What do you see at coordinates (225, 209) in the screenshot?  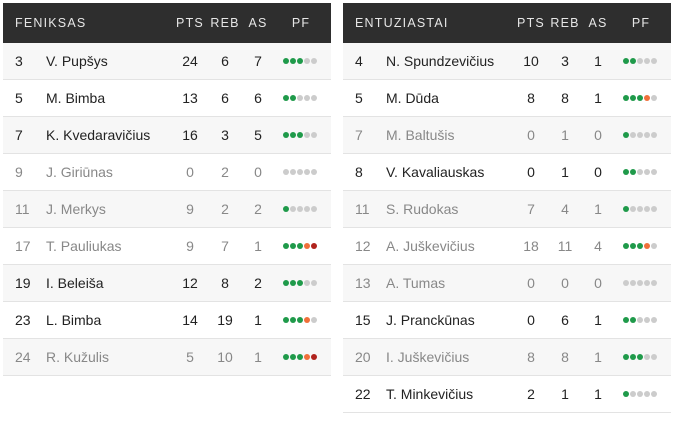 I see `player-reb: 2` at bounding box center [225, 209].